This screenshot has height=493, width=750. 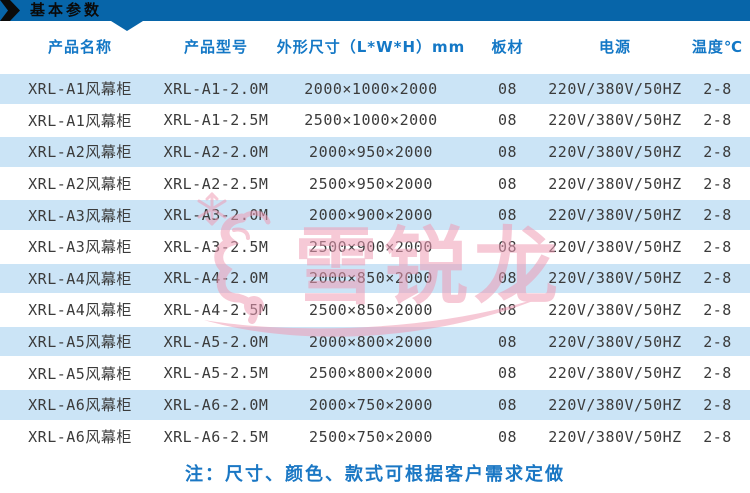 I want to click on table-cell: 2500×1000×2000, so click(x=371, y=120).